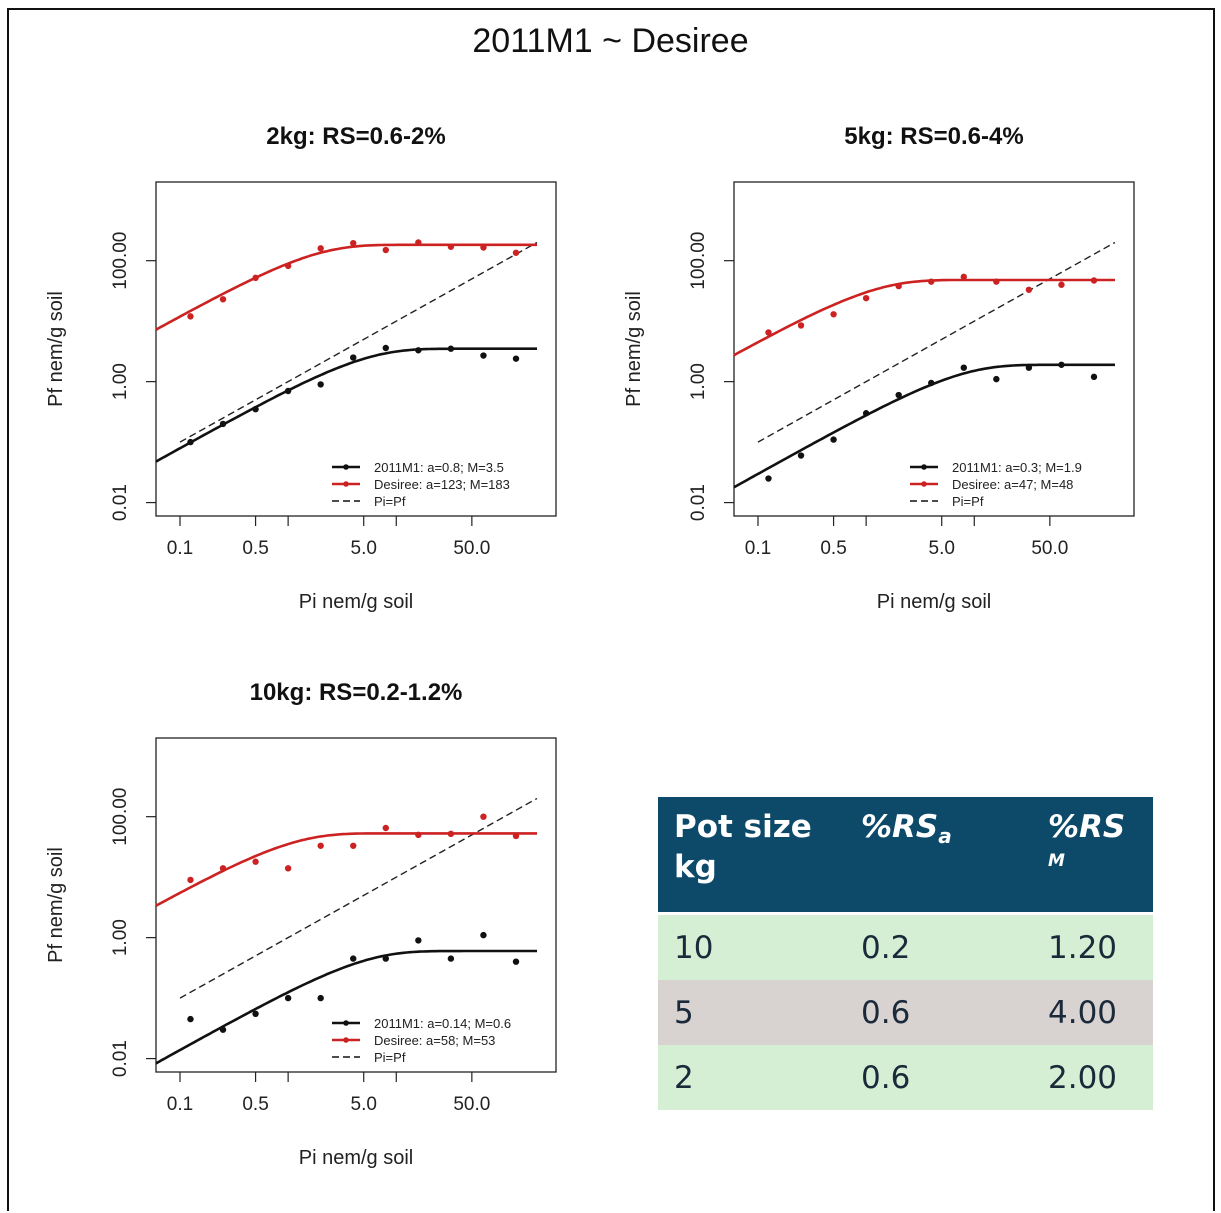 This screenshot has width=1221, height=1213. I want to click on header-pot-size-line1: Pot size, so click(743, 827).